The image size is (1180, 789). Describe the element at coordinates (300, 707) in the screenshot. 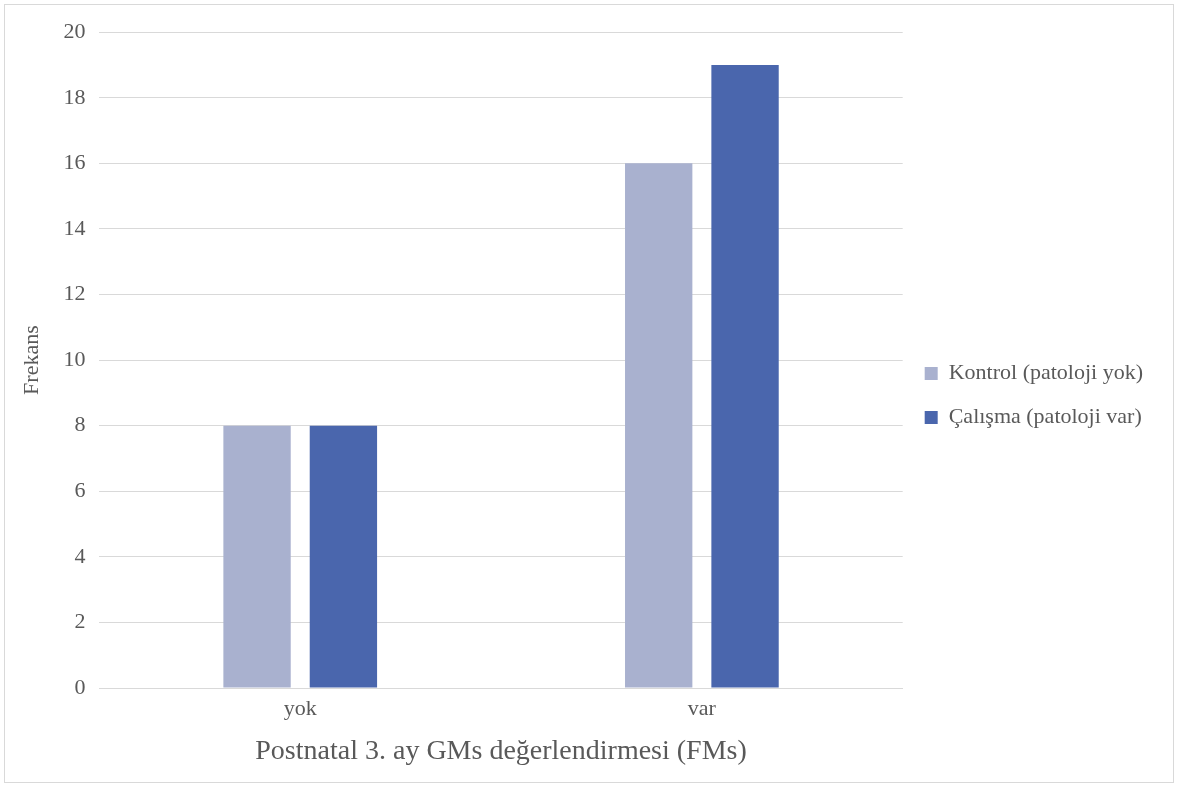

I see `x-tick-label: yok` at that location.